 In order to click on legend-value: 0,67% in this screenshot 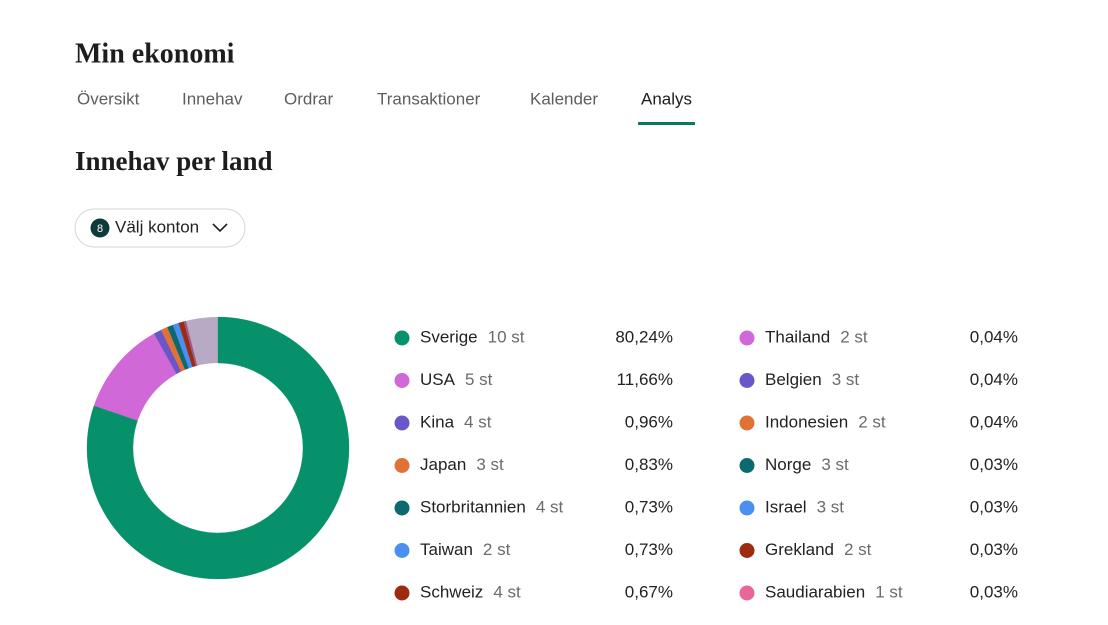, I will do `click(649, 591)`.